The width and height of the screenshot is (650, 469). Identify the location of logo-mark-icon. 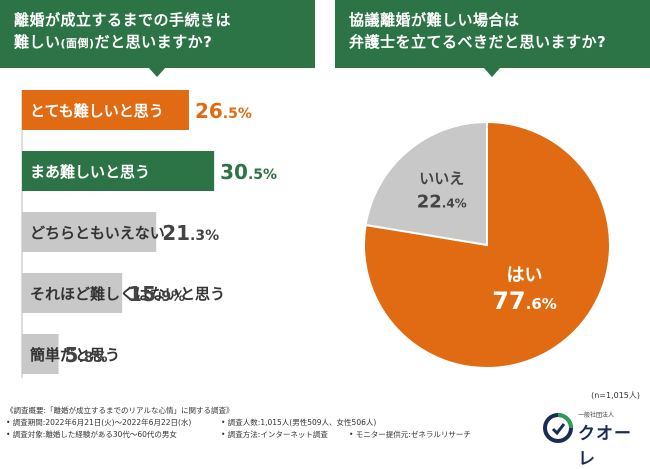
(558, 428).